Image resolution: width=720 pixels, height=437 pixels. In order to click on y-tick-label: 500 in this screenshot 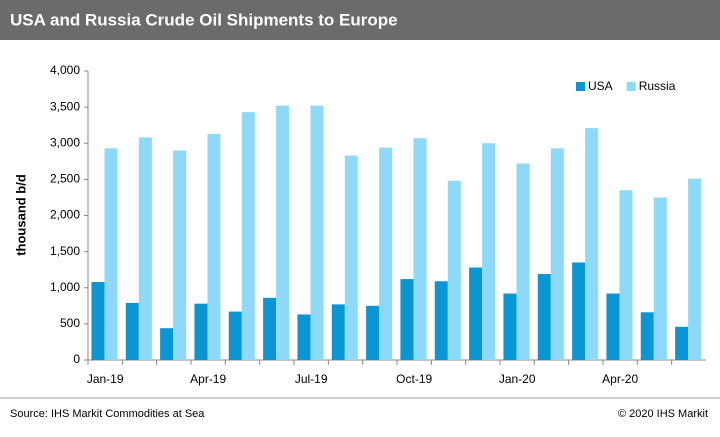, I will do `click(70, 323)`.